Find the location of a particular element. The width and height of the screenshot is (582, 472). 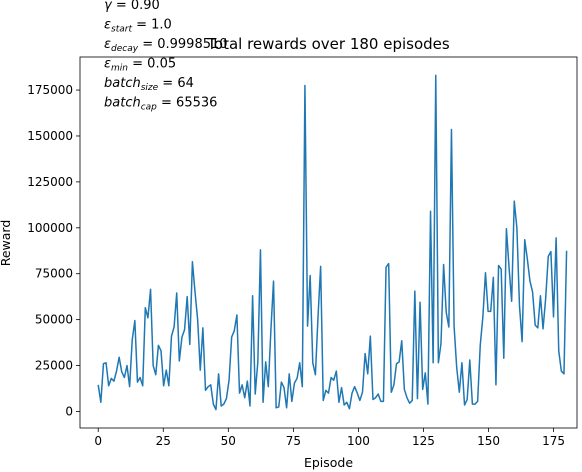

x-tick-label: 150 is located at coordinates (488, 441).